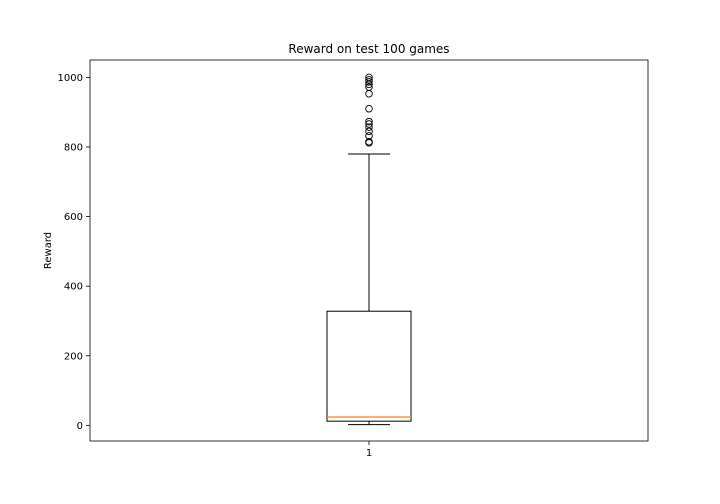  Describe the element at coordinates (73, 287) in the screenshot. I see `y-tick-label: 400` at that location.